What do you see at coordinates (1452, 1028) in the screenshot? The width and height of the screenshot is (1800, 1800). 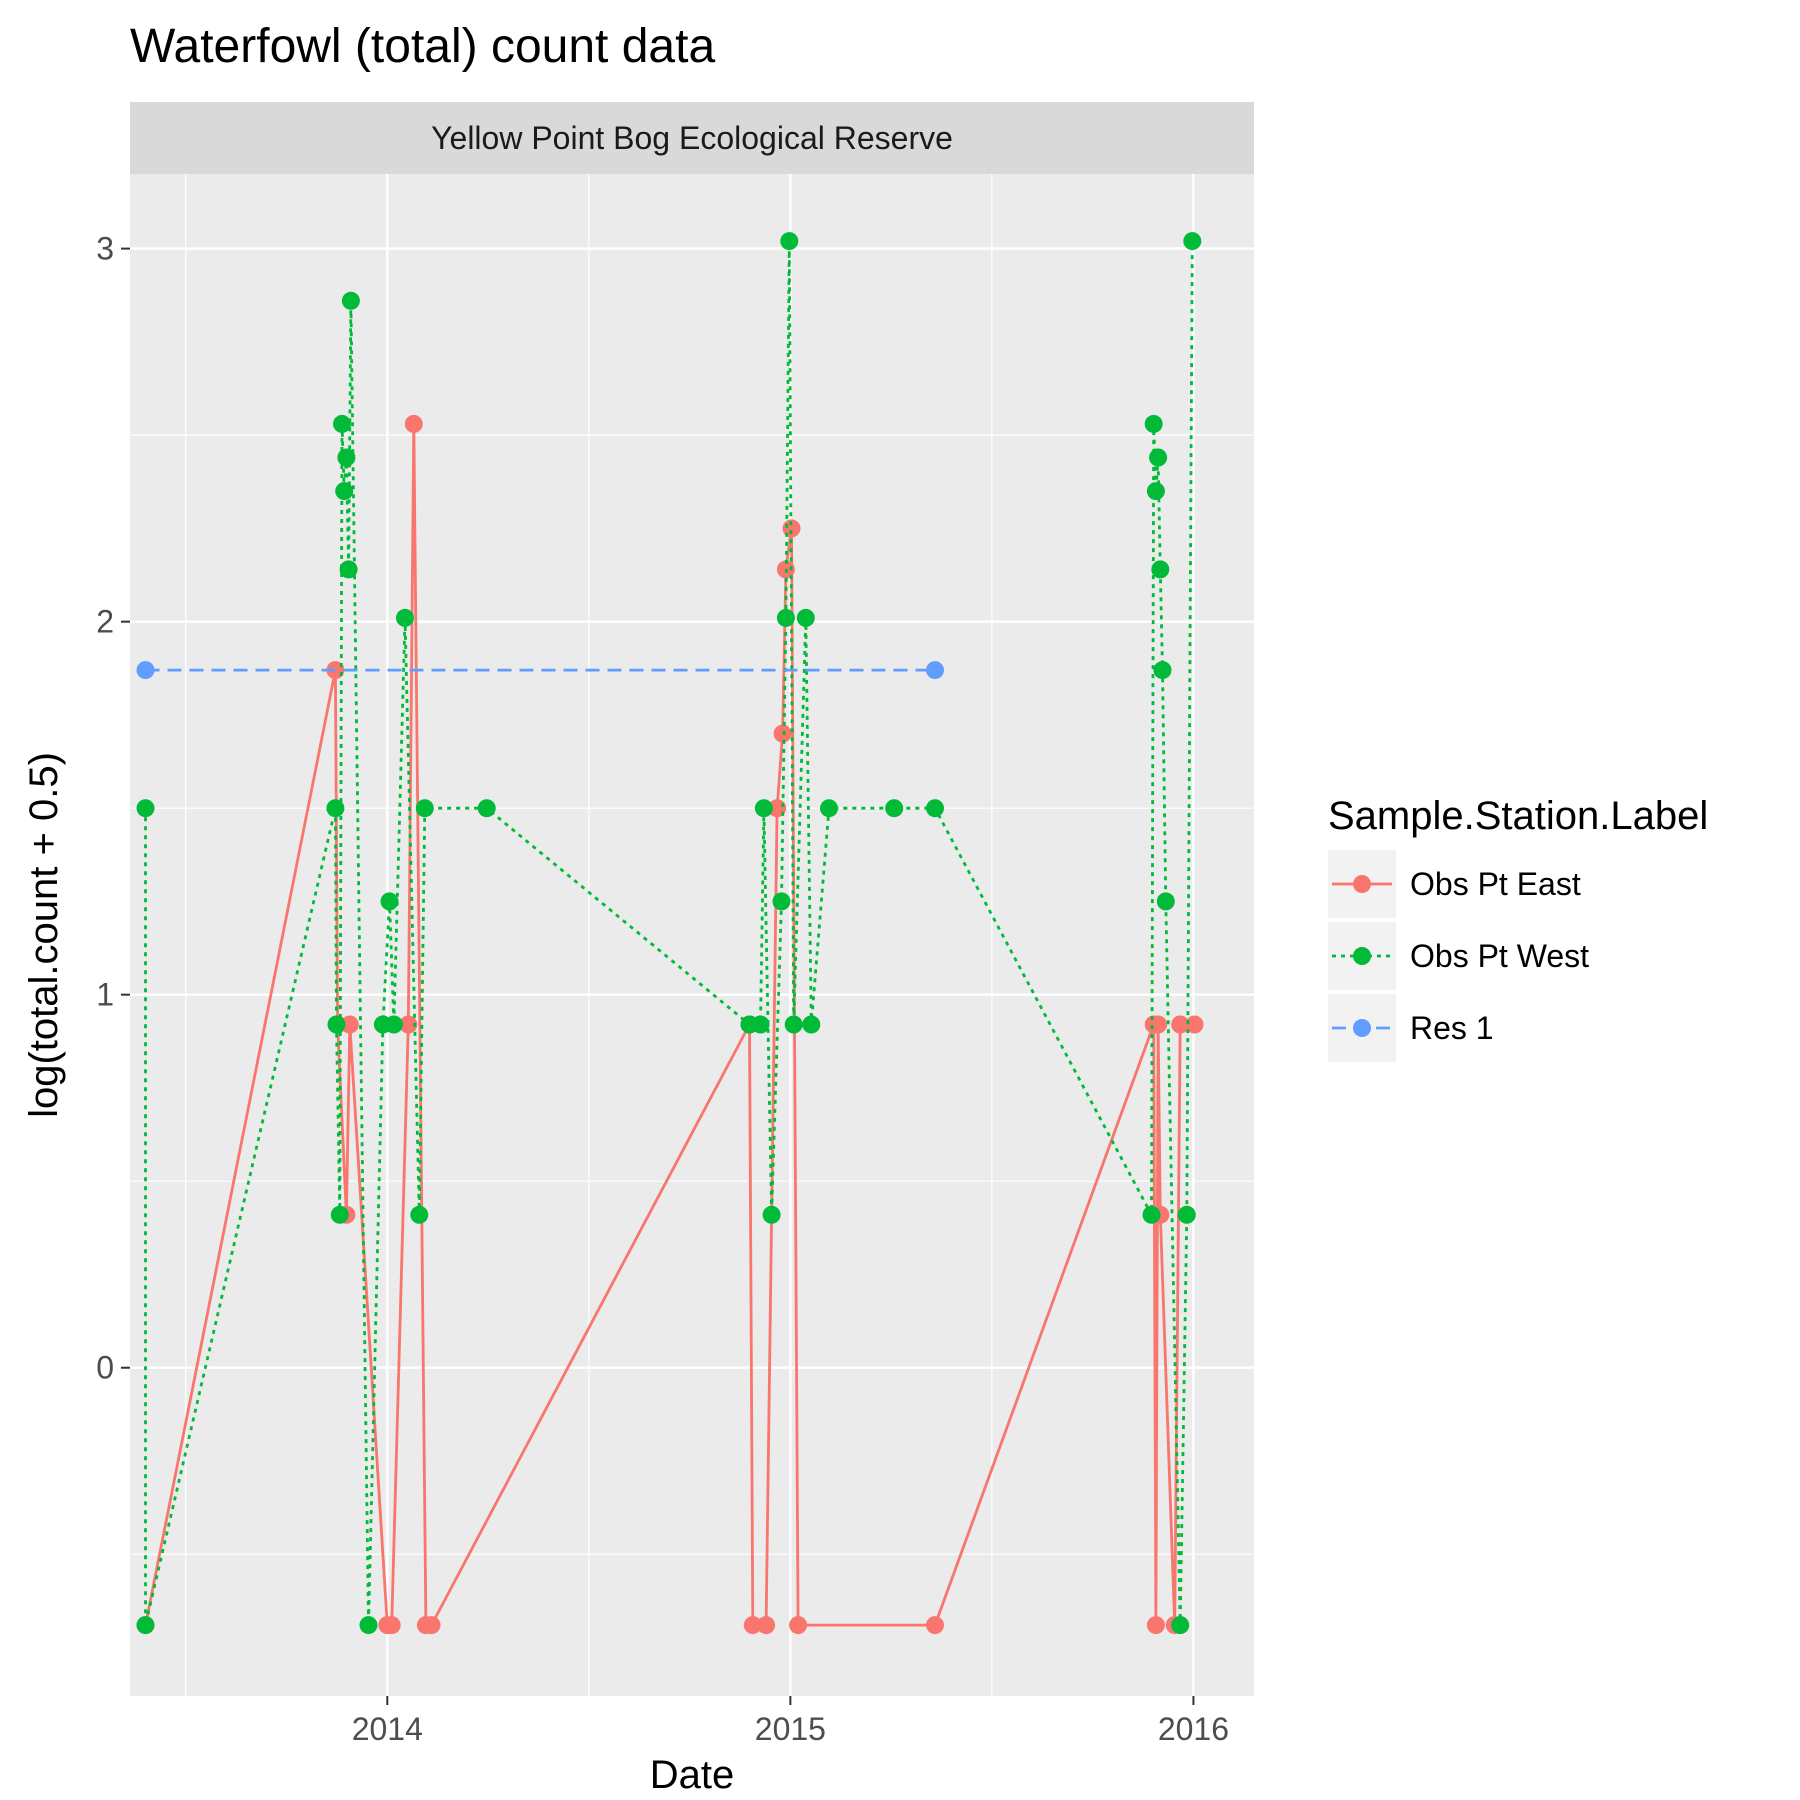 I see `legend-label: Res 1` at bounding box center [1452, 1028].